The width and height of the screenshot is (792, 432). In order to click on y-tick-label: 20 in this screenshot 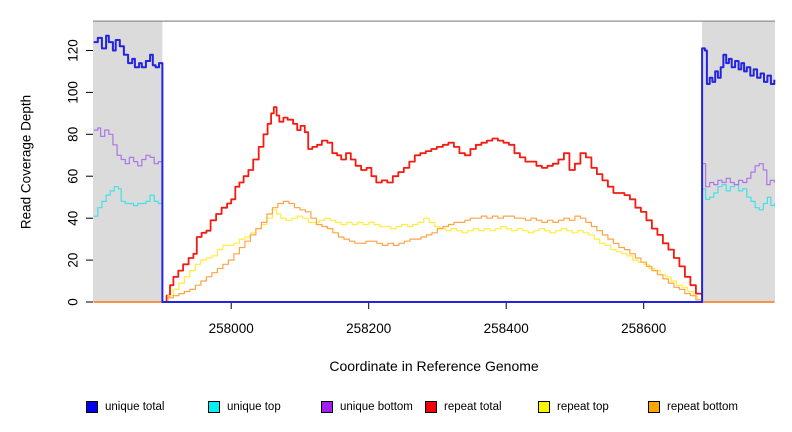, I will do `click(73, 260)`.